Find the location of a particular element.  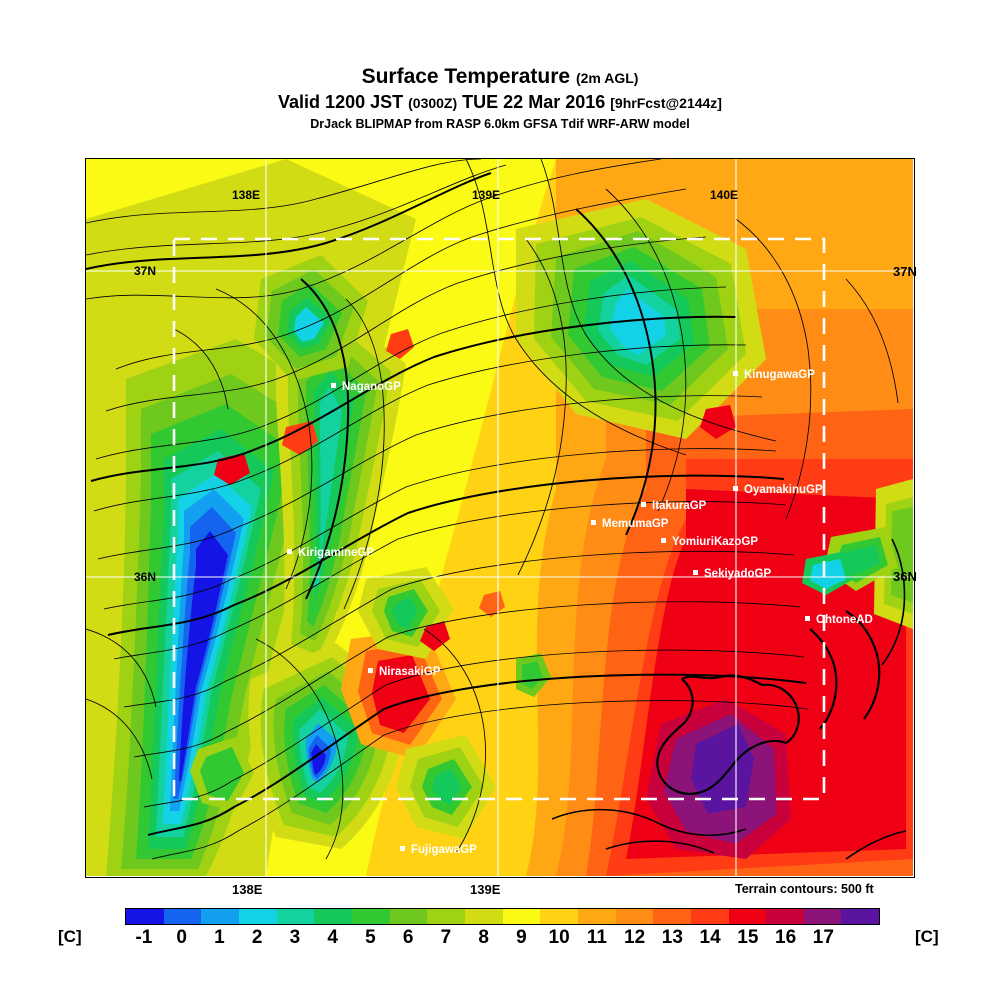

station-marker: OyamakinuGP is located at coordinates (778, 490).